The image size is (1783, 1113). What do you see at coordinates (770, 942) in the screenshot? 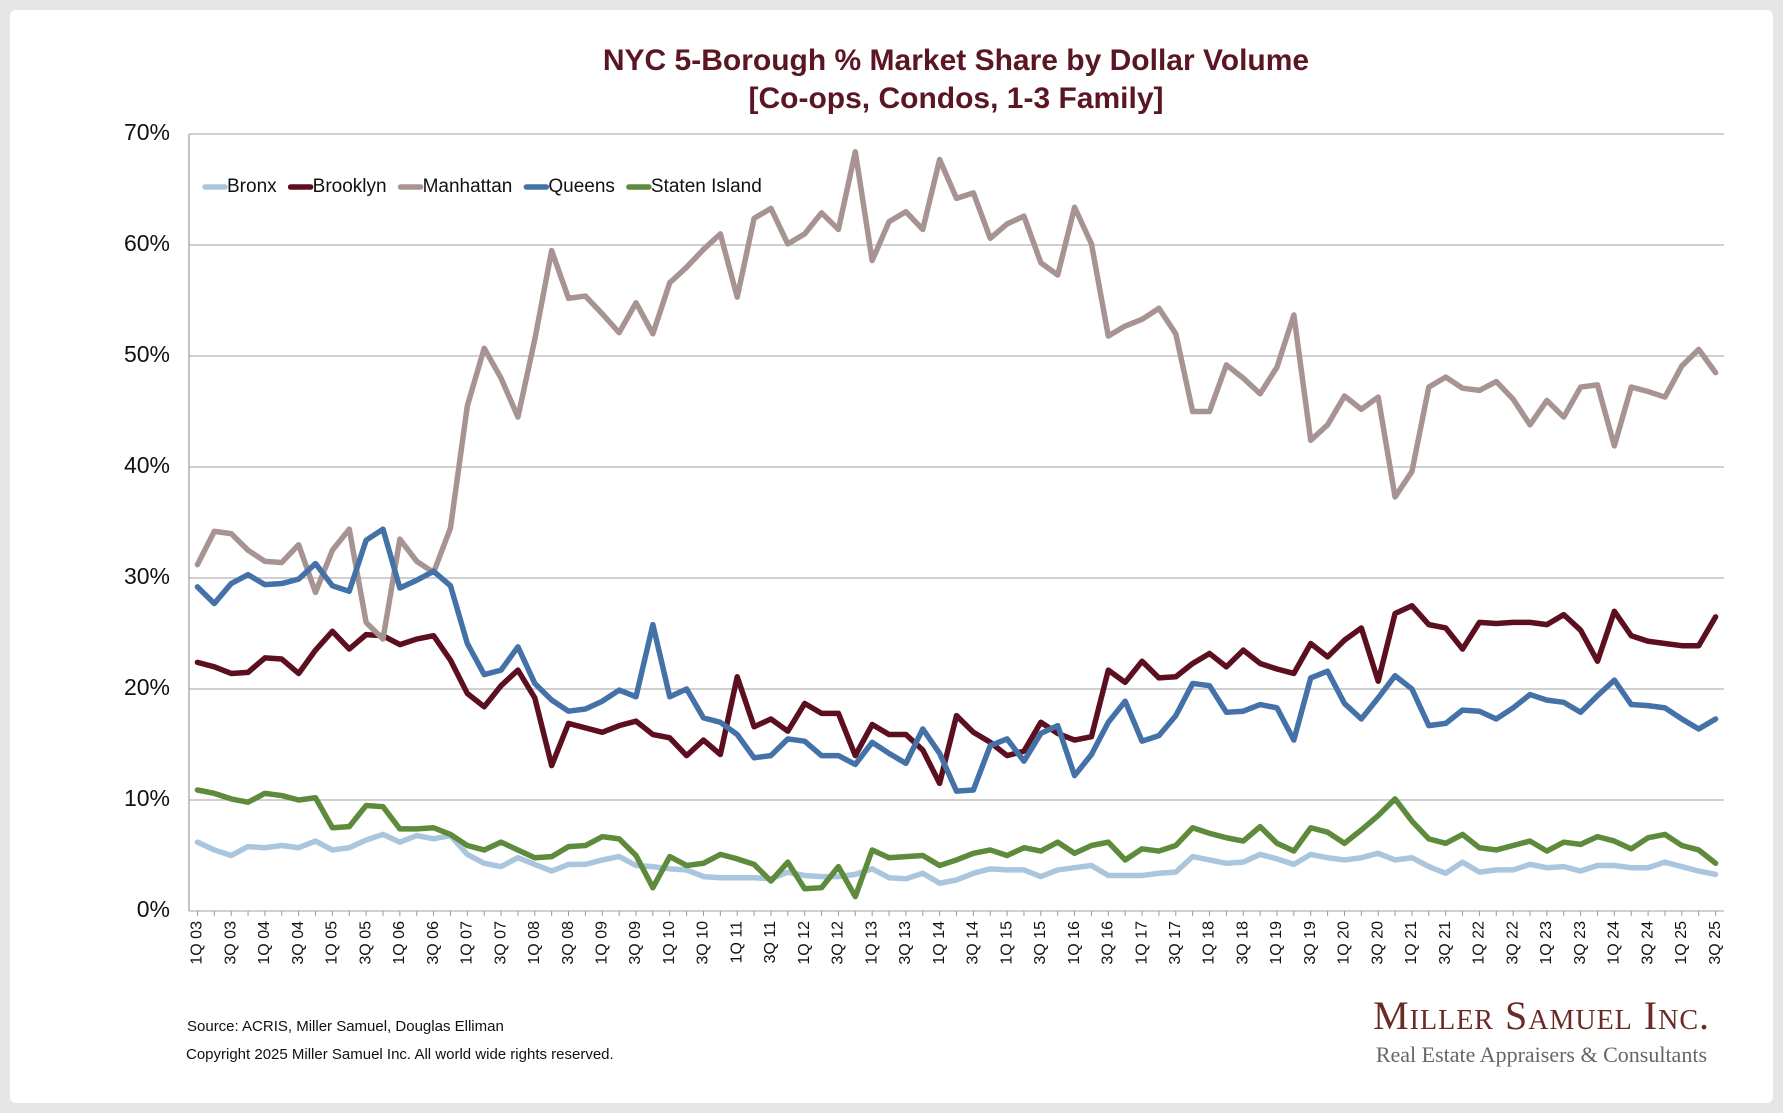
I see `x-tick-label: 3Q 11` at bounding box center [770, 942].